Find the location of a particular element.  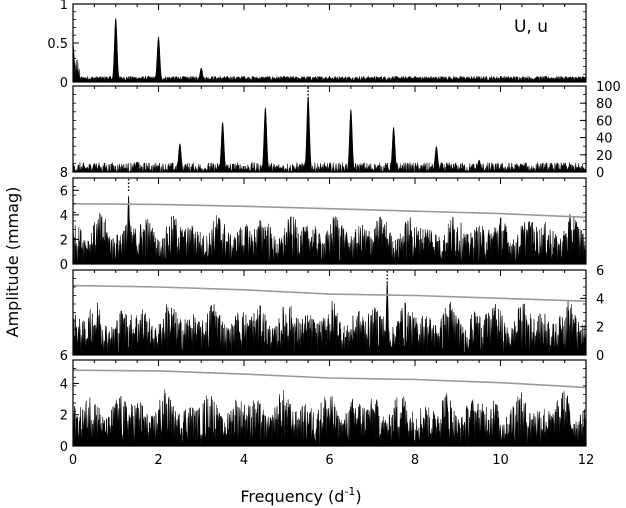

y-tick-label-right: 100 is located at coordinates (608, 87).